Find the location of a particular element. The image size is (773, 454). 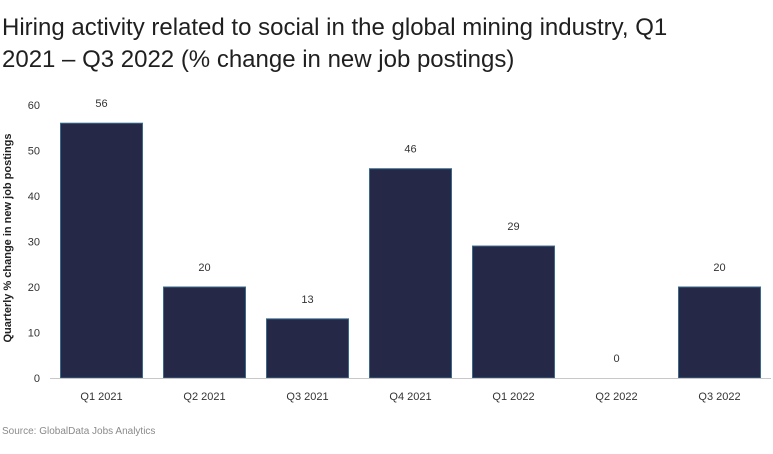

y-axis-label: Quarterly % change in new job postings is located at coordinates (8, 237).